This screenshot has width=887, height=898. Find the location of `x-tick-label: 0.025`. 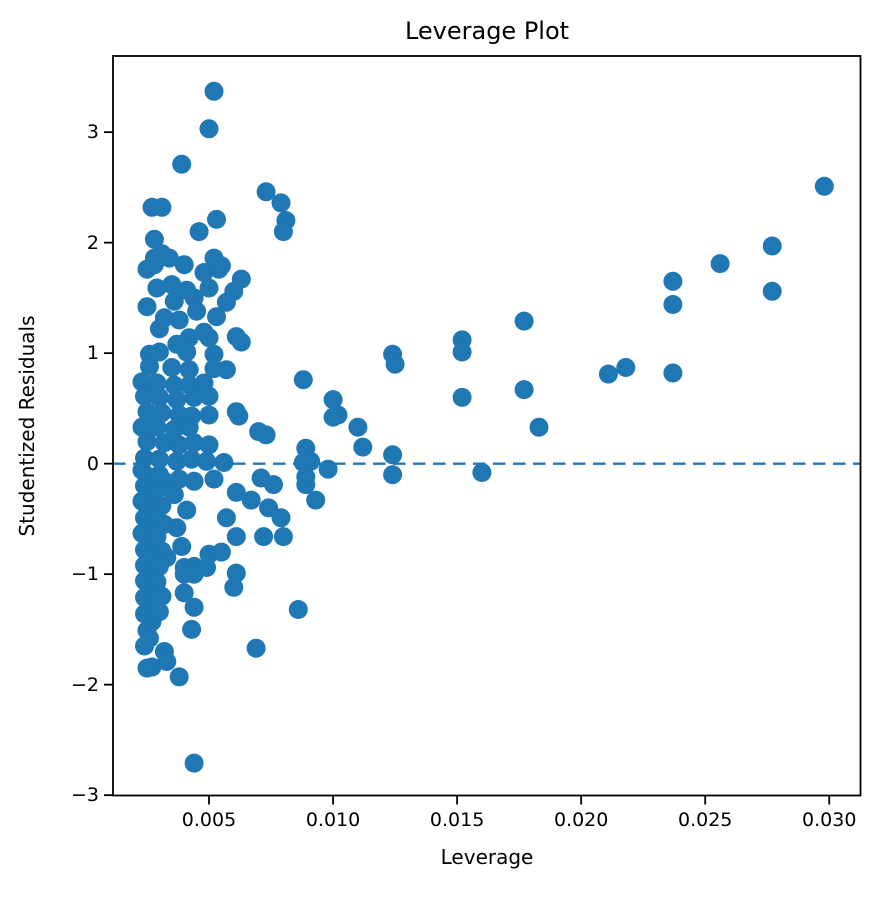

x-tick-label: 0.025 is located at coordinates (705, 819).